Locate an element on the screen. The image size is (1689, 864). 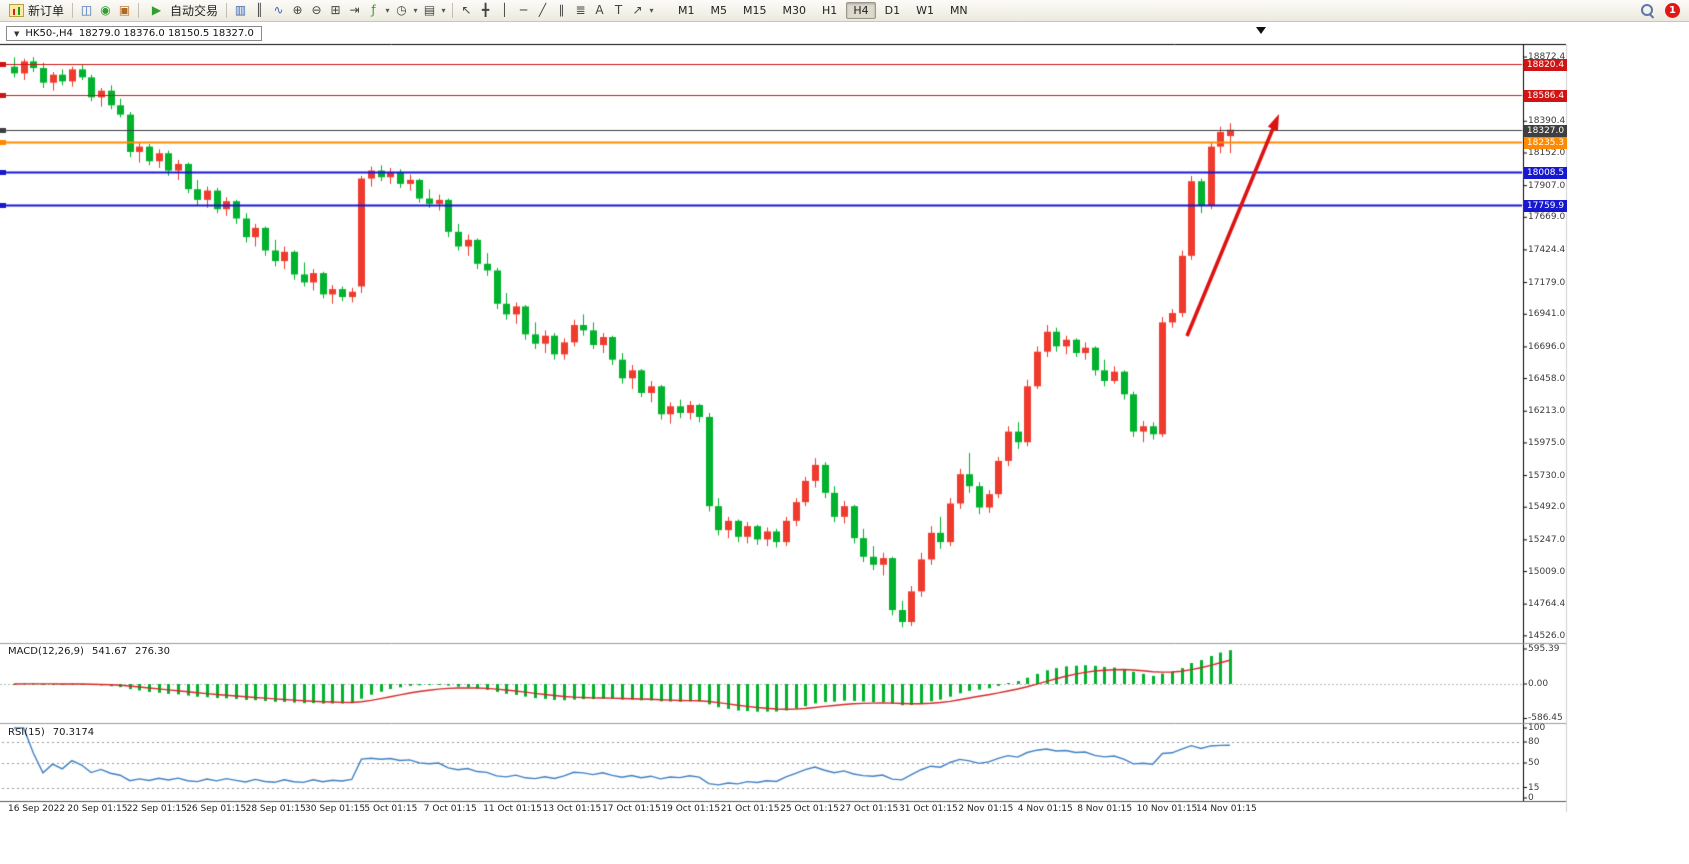
vertical-line-icon: │ is located at coordinates (504, 10).